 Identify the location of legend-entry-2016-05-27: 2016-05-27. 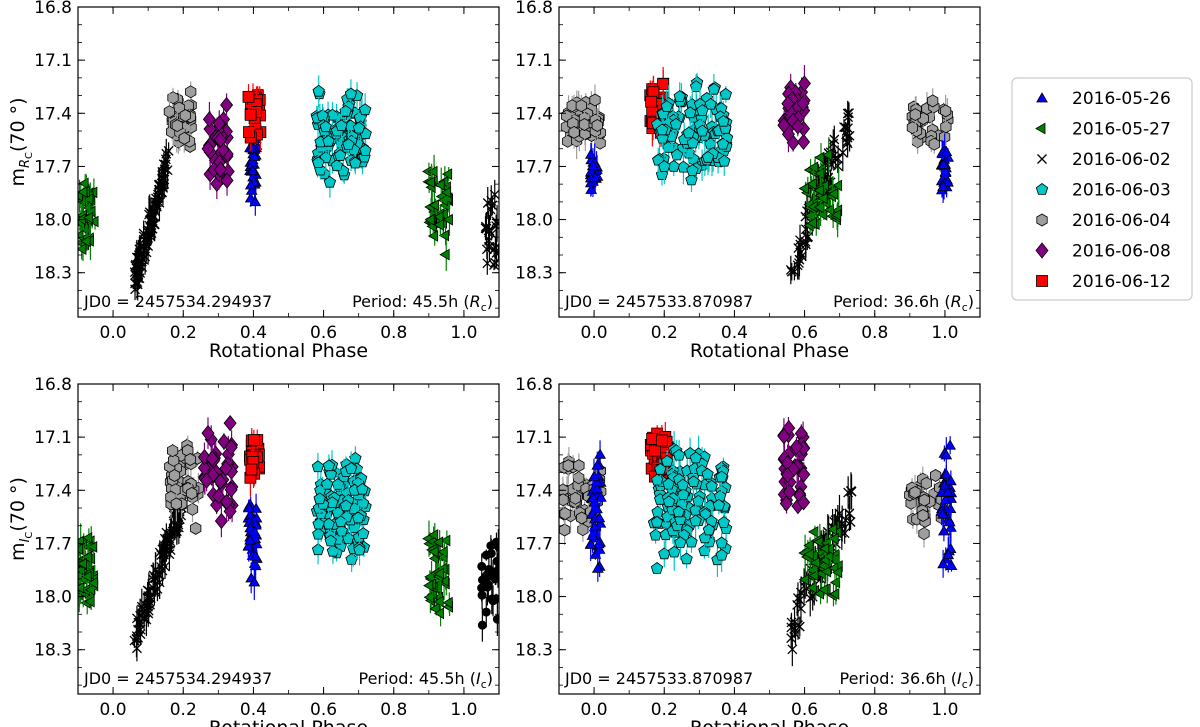
(1103, 130).